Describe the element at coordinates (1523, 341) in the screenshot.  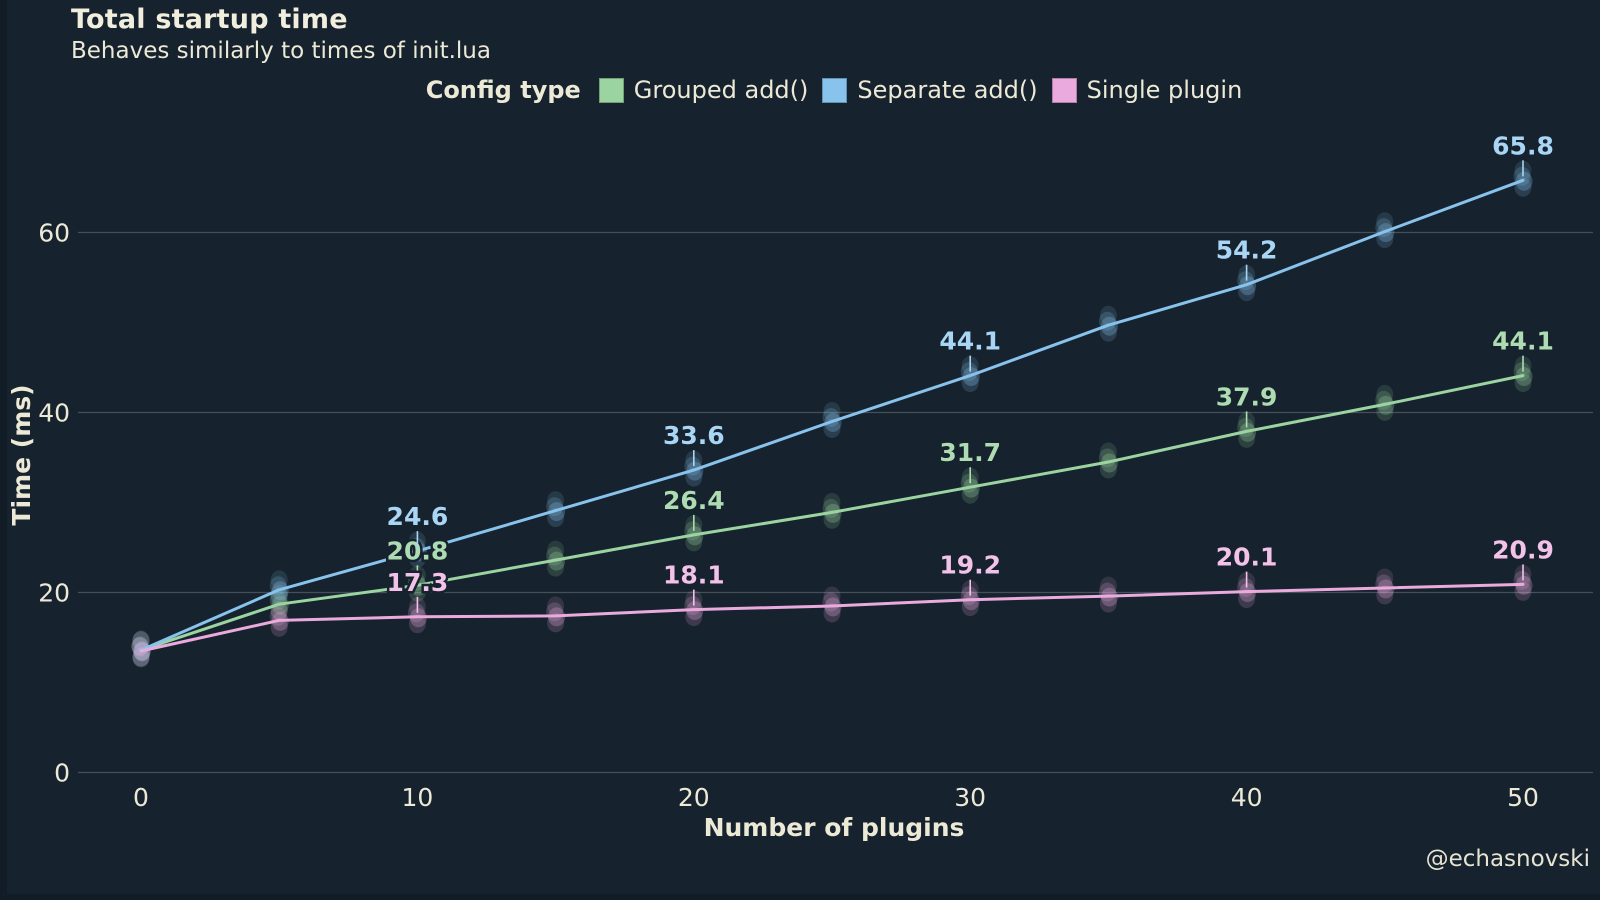
I see `data-label-grouped-add-50: 44.1` at that location.